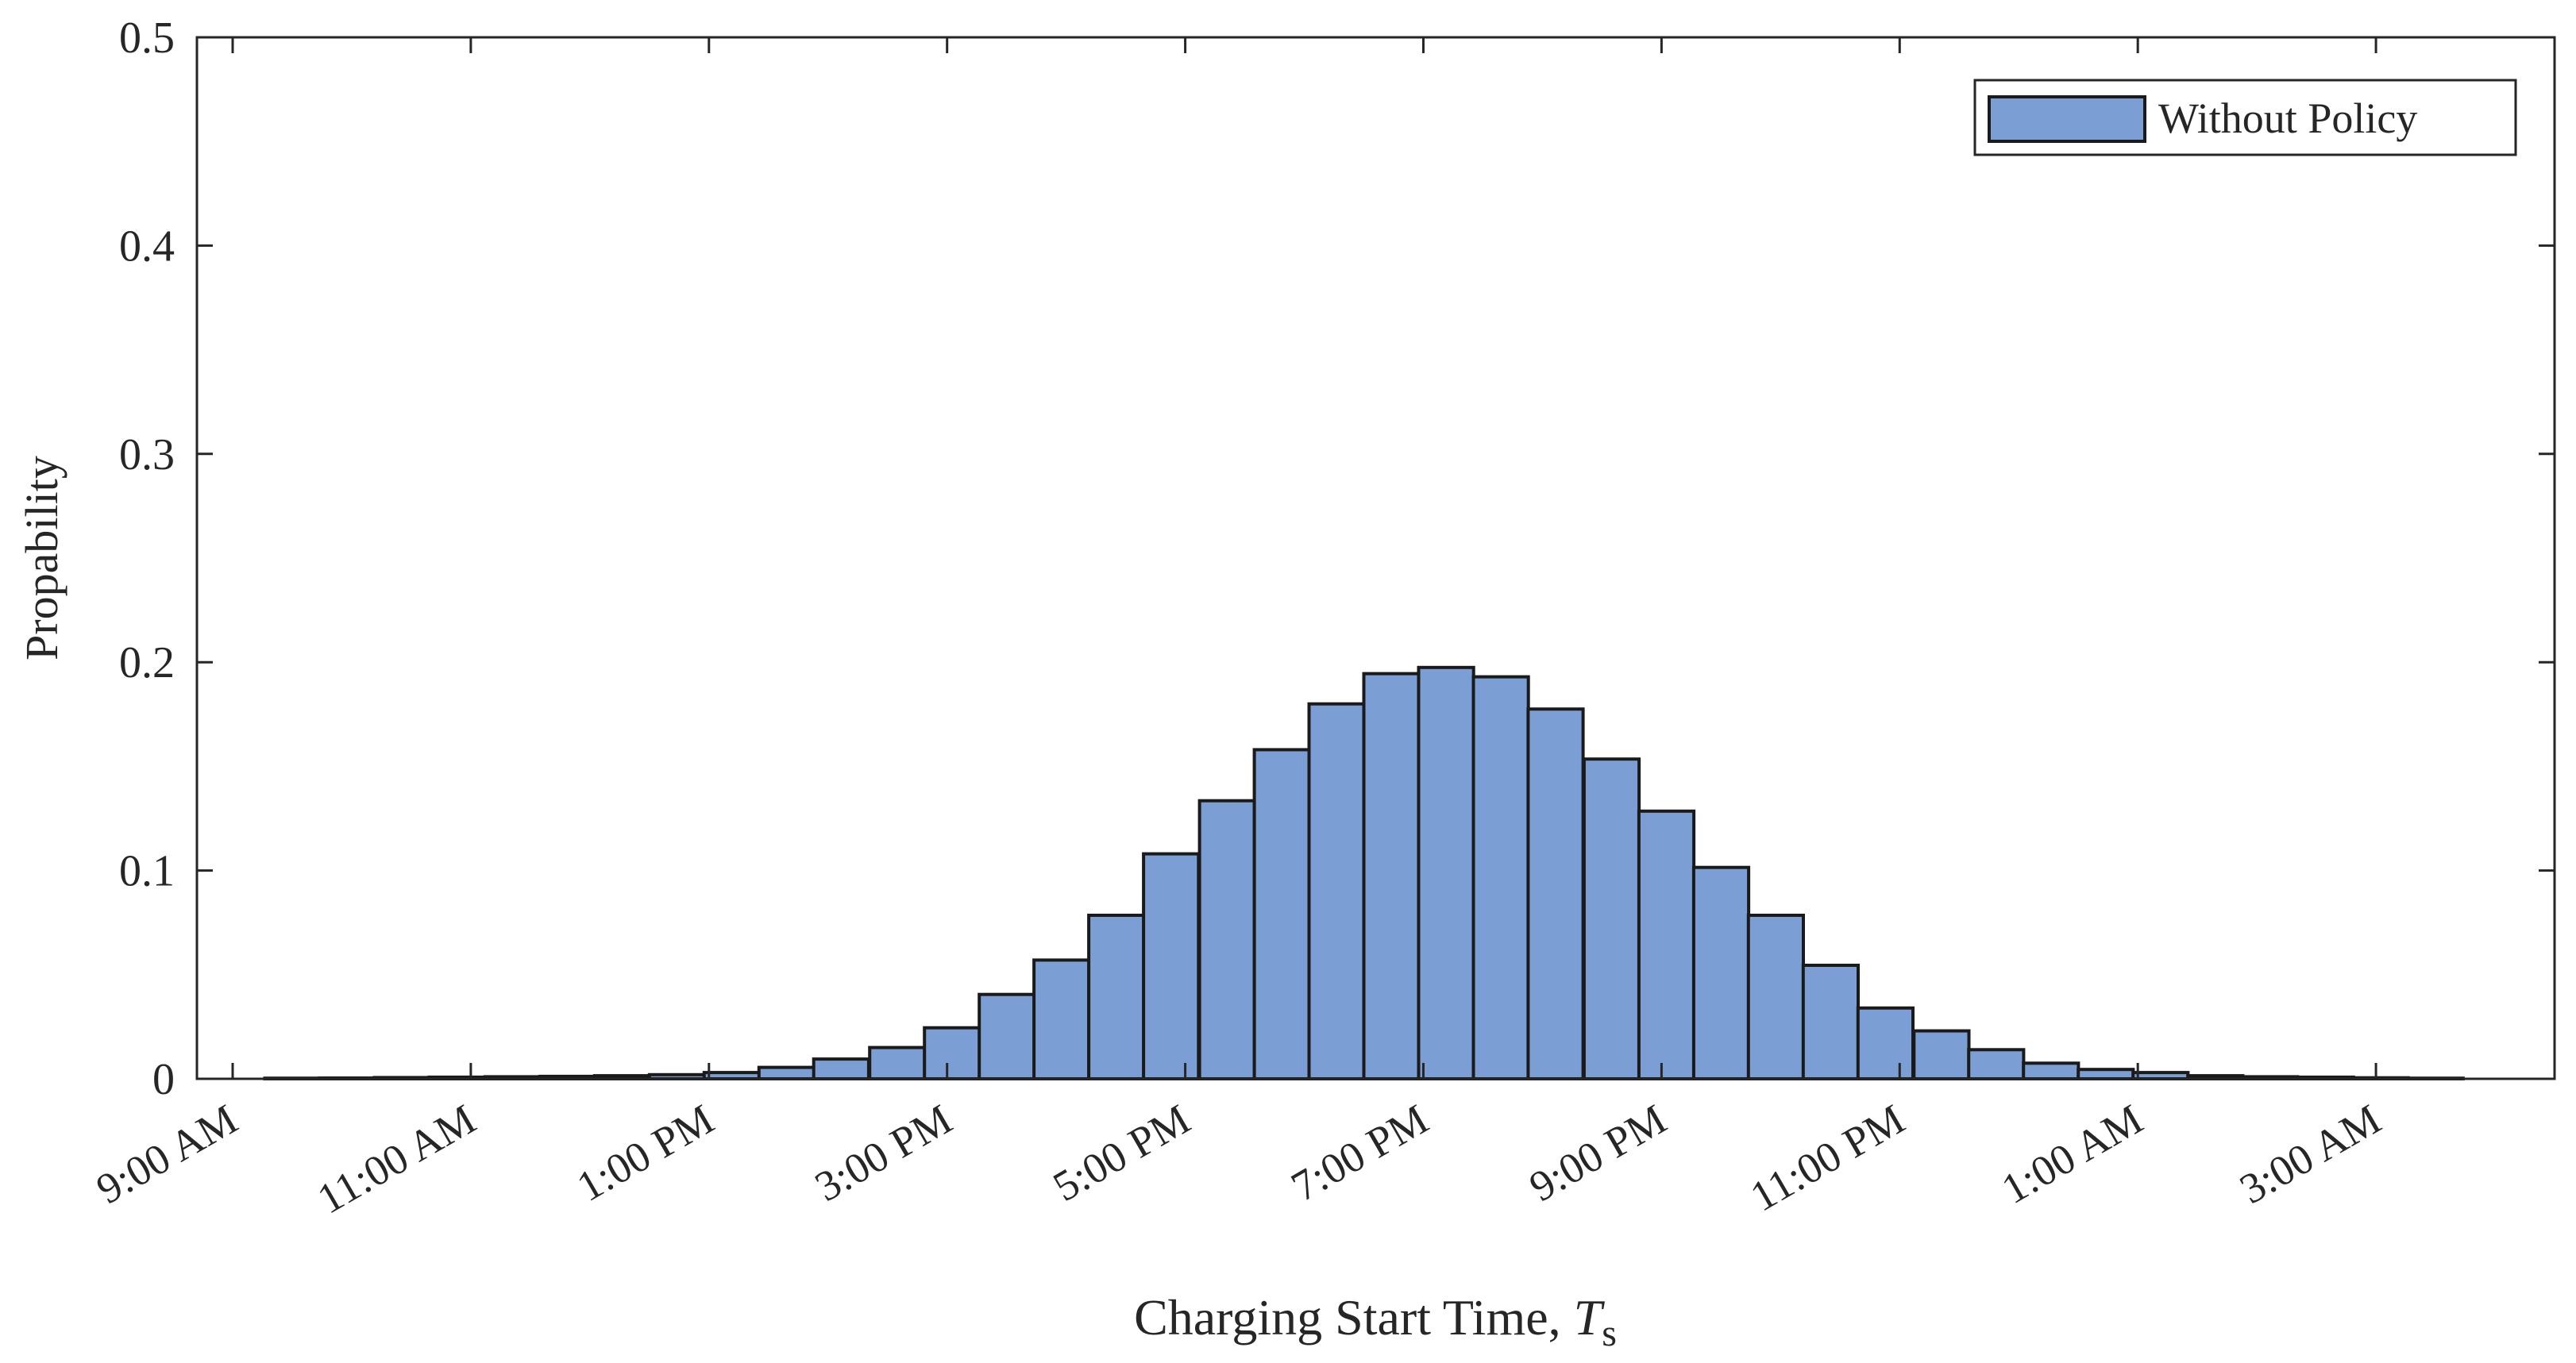 This screenshot has width=2576, height=1363. What do you see at coordinates (2310, 1154) in the screenshot?
I see `x-tick-label: 3:00 AM` at bounding box center [2310, 1154].